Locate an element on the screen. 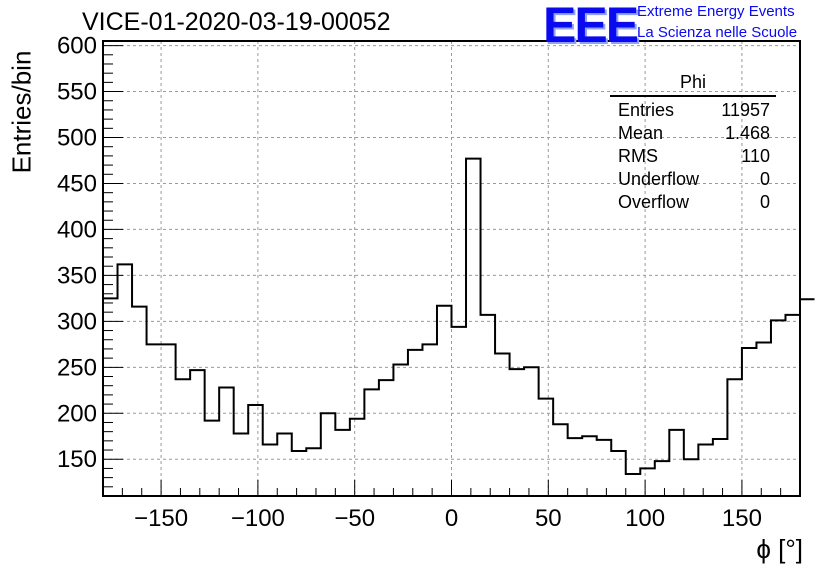 This screenshot has height=572, width=836. y-tick-label: 200 is located at coordinates (77, 413).